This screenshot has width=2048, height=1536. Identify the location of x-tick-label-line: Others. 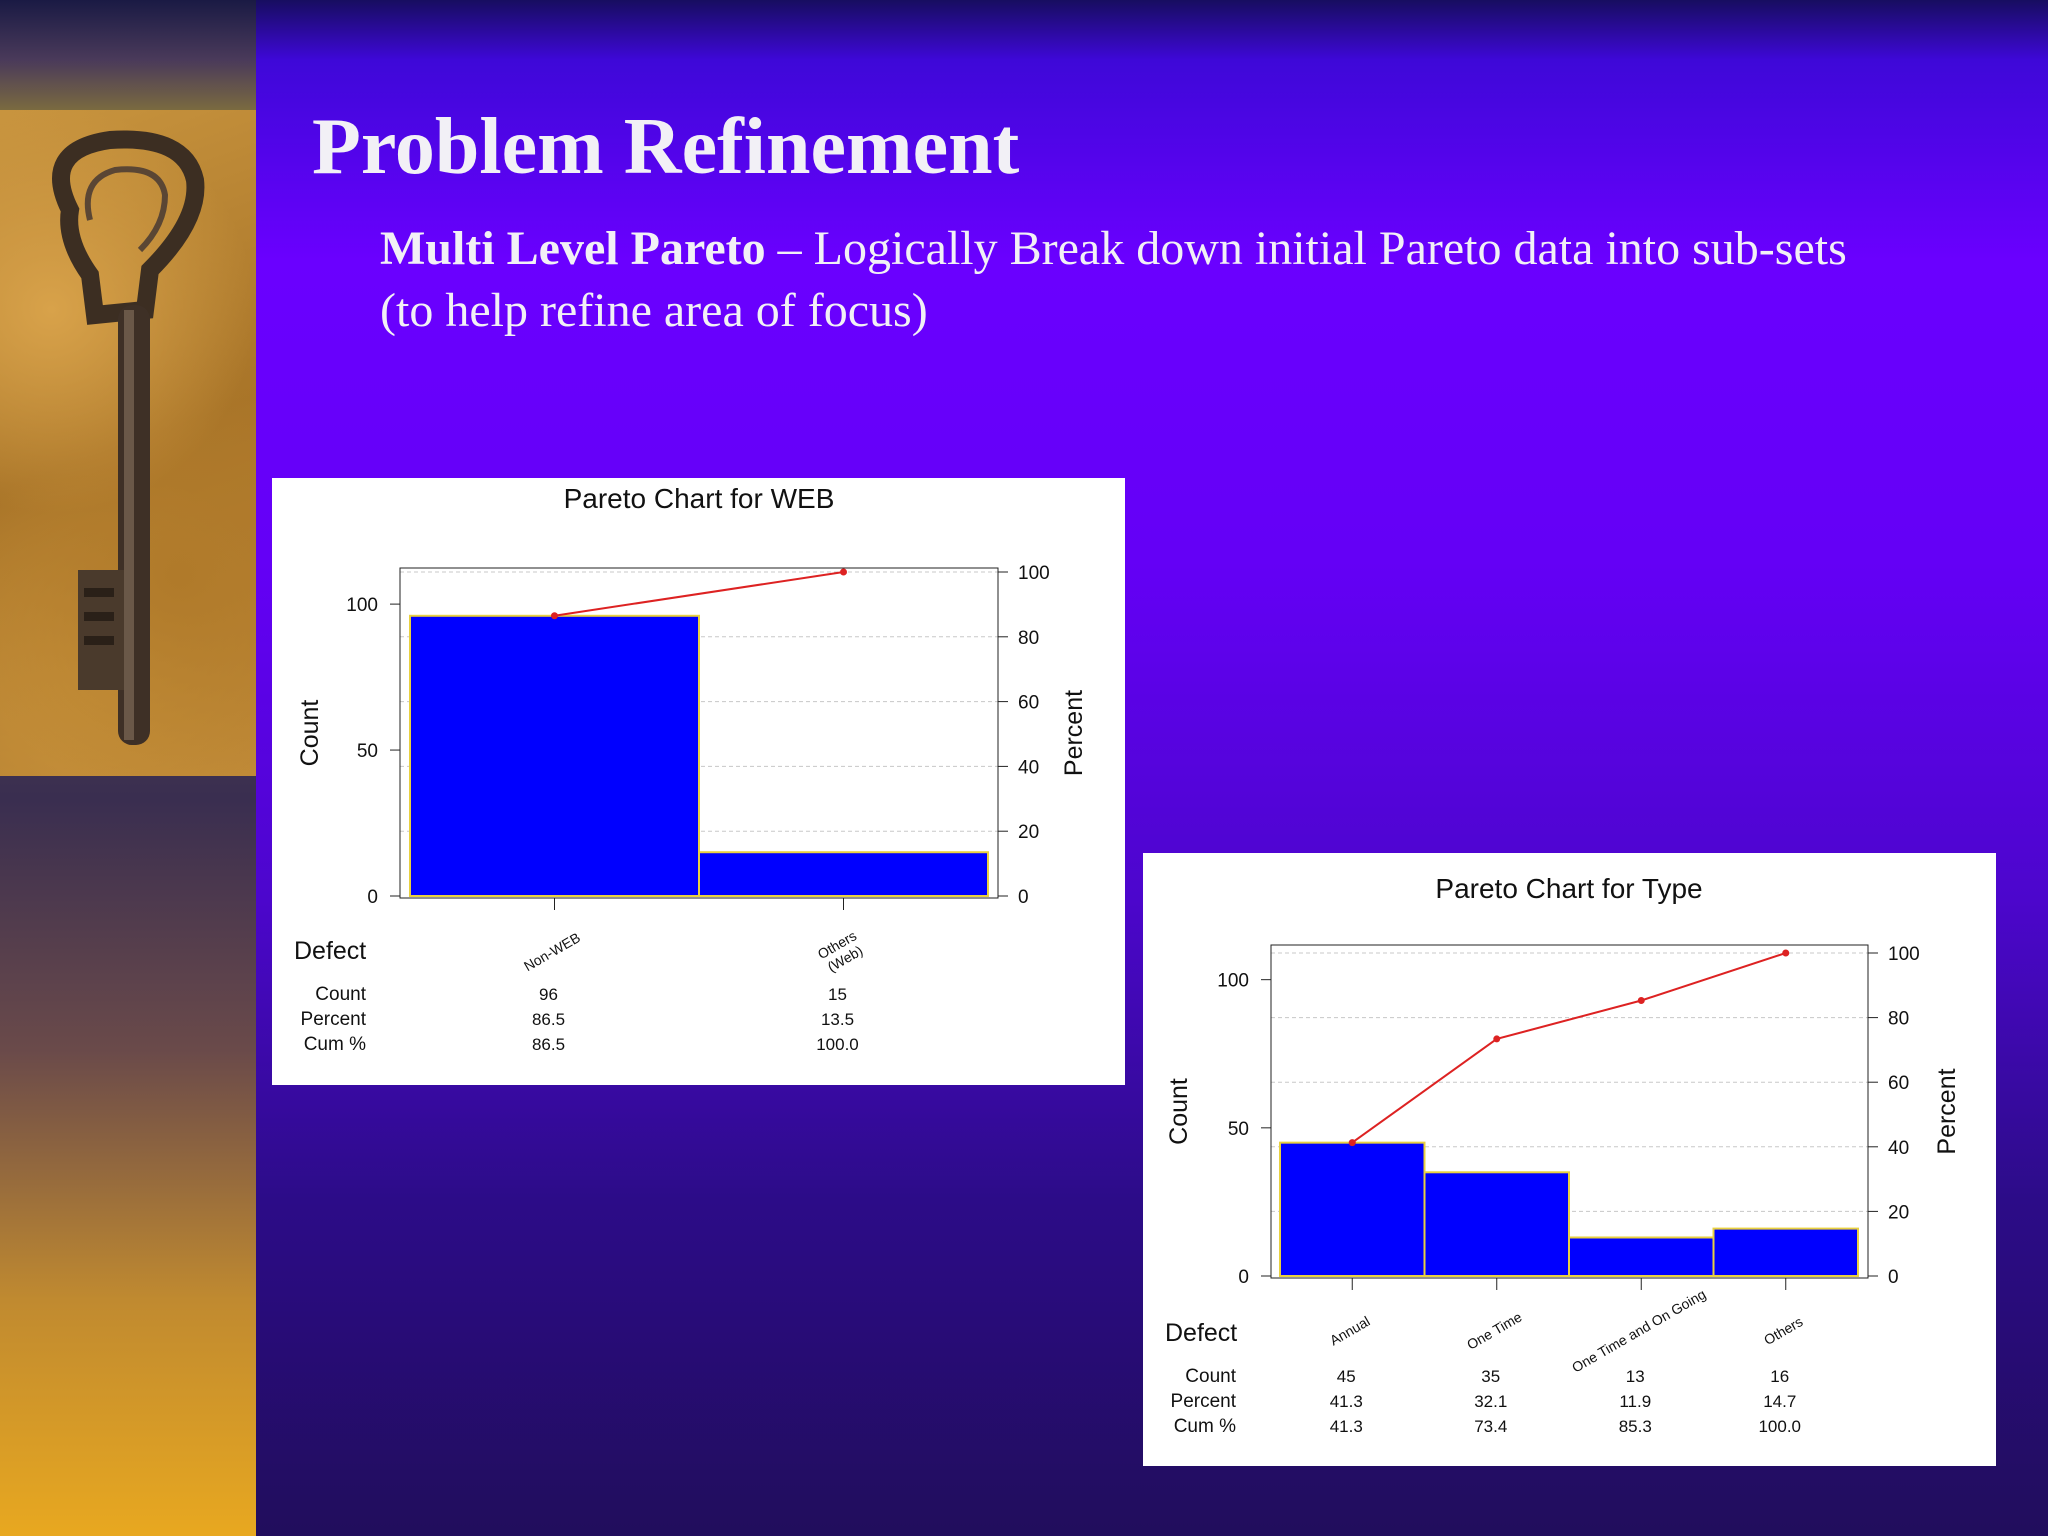
(1783, 1330).